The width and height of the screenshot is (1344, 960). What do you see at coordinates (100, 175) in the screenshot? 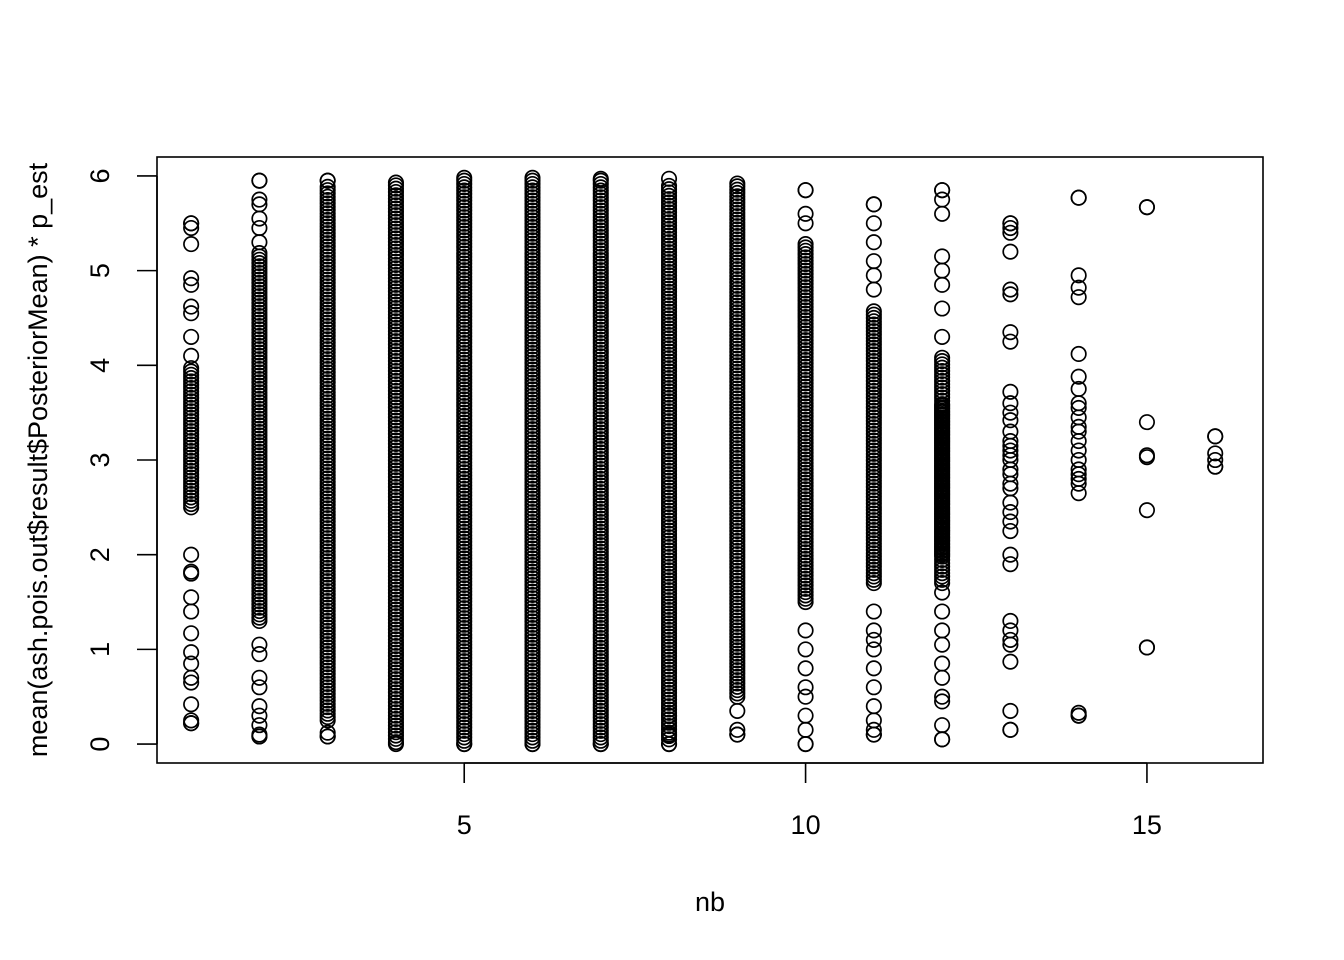
I see `y-tick-label: 6` at bounding box center [100, 175].